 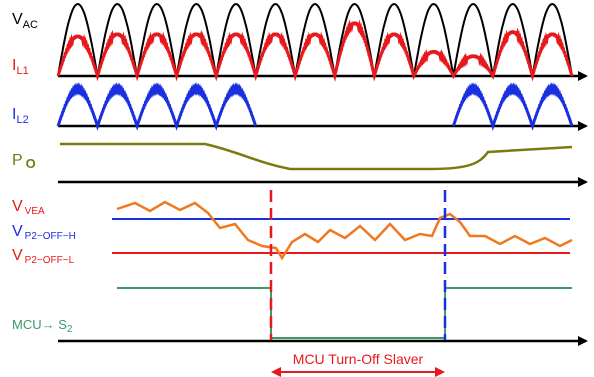 I want to click on vp2-off-l-label: V P2−OFF−L, so click(x=43, y=256).